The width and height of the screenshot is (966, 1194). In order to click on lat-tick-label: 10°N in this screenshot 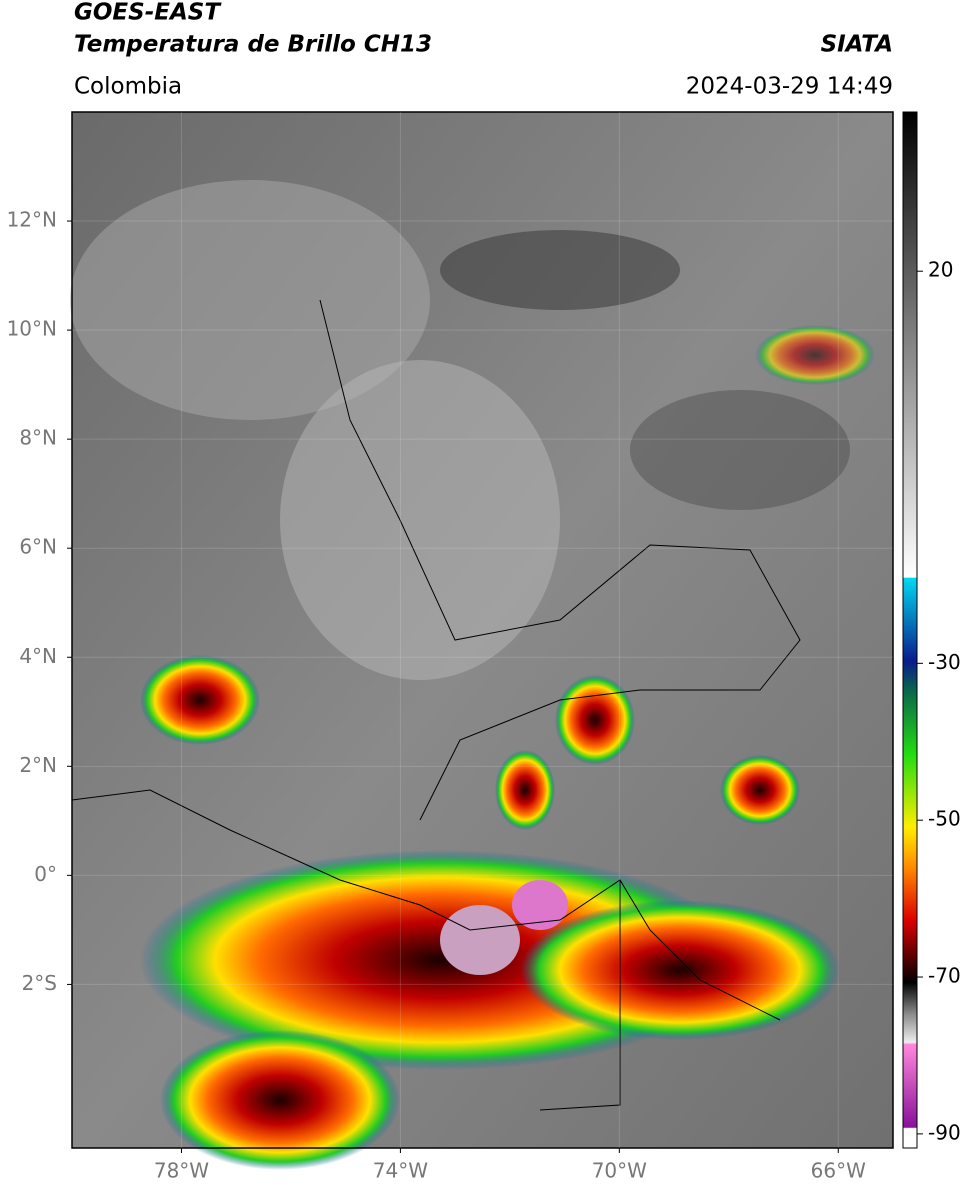, I will do `click(32, 329)`.